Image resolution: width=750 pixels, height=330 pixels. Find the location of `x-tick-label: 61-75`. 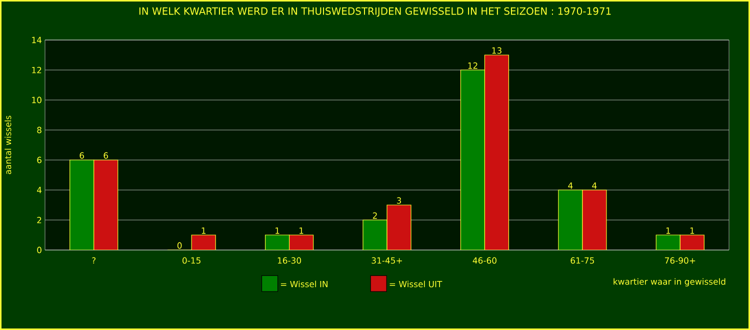

x-tick-label: 61-75 is located at coordinates (582, 260).